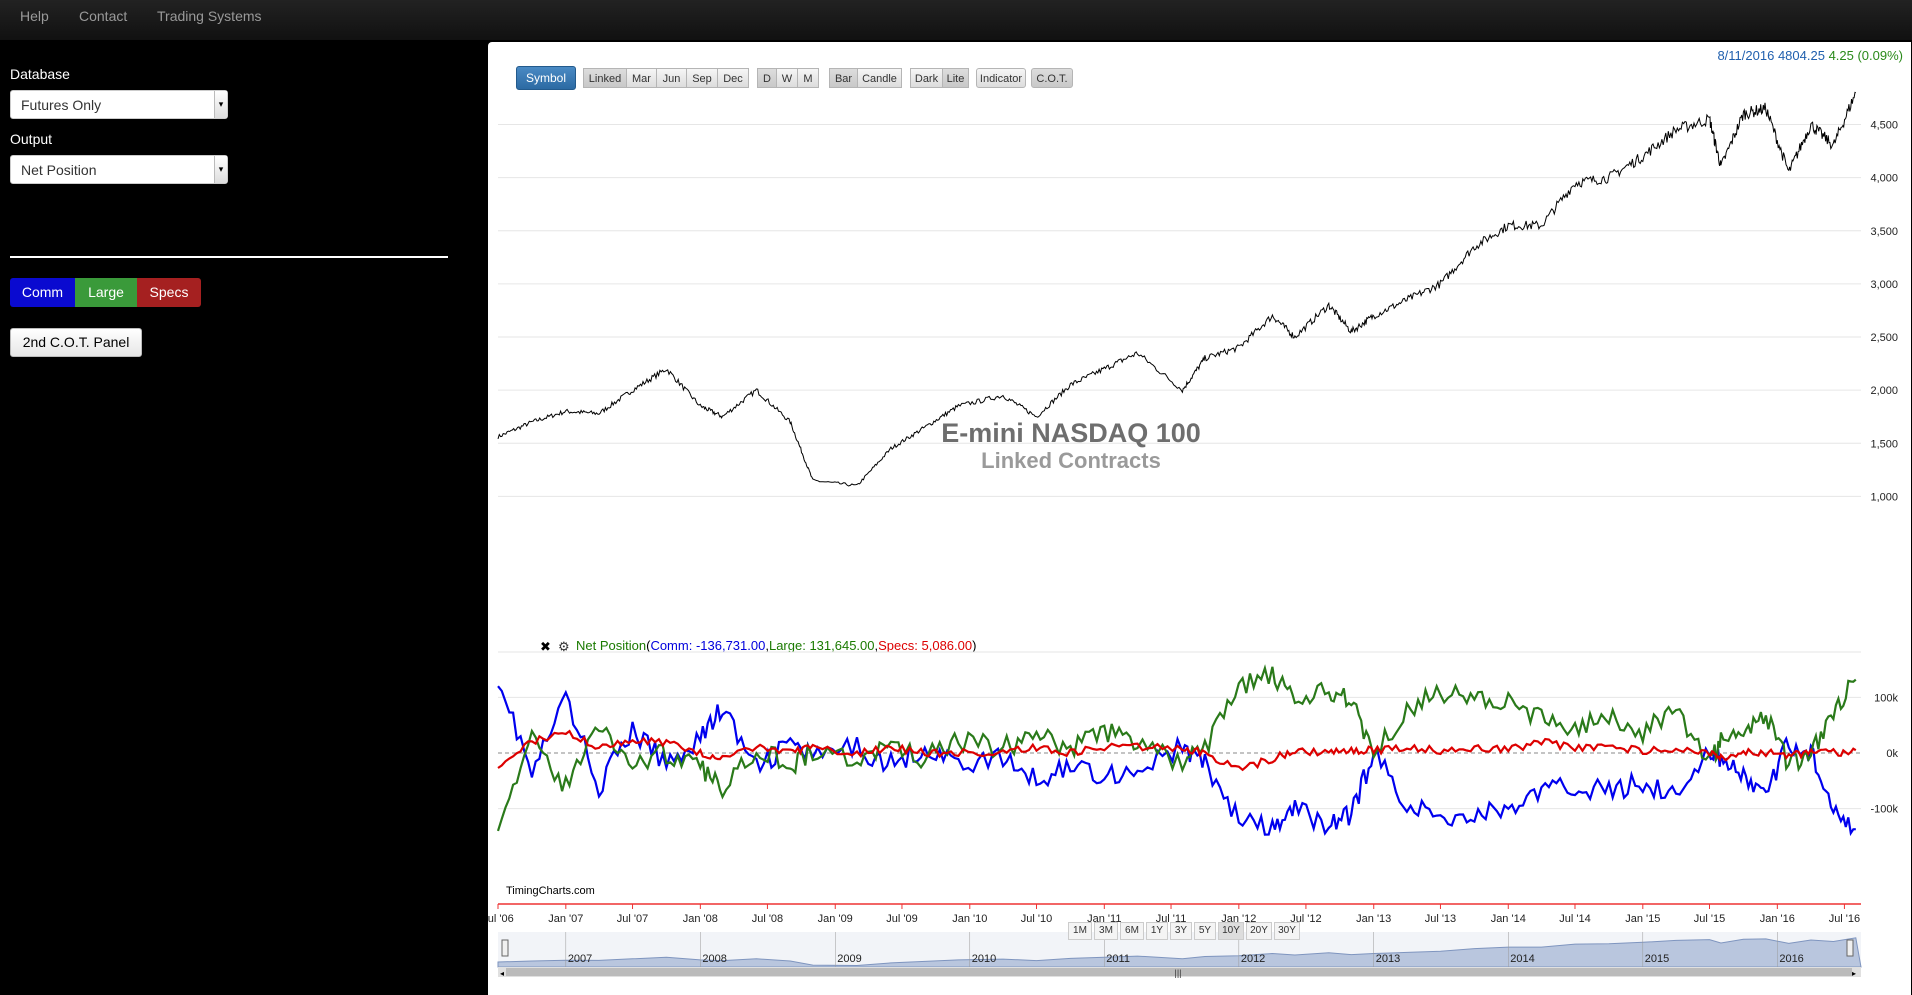 The height and width of the screenshot is (995, 1912). Describe the element at coordinates (61, 105) in the screenshot. I see `database-select-value: Futures Only` at that location.